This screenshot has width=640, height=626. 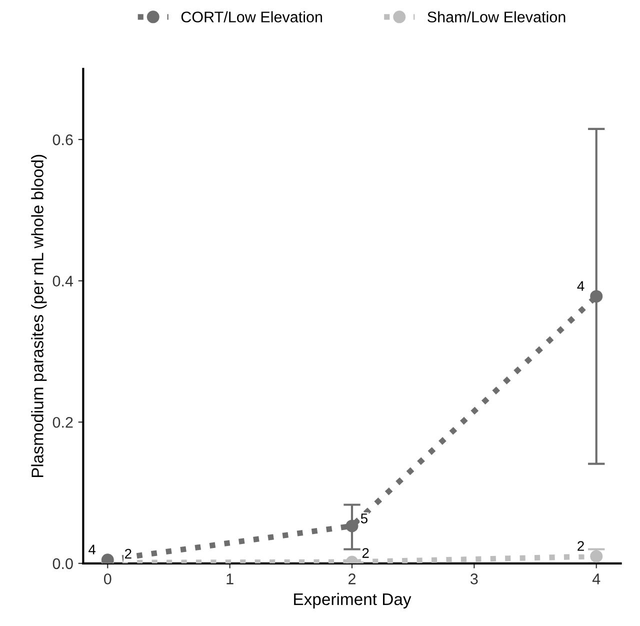 What do you see at coordinates (474, 579) in the screenshot?
I see `x-tick-label: 3` at bounding box center [474, 579].